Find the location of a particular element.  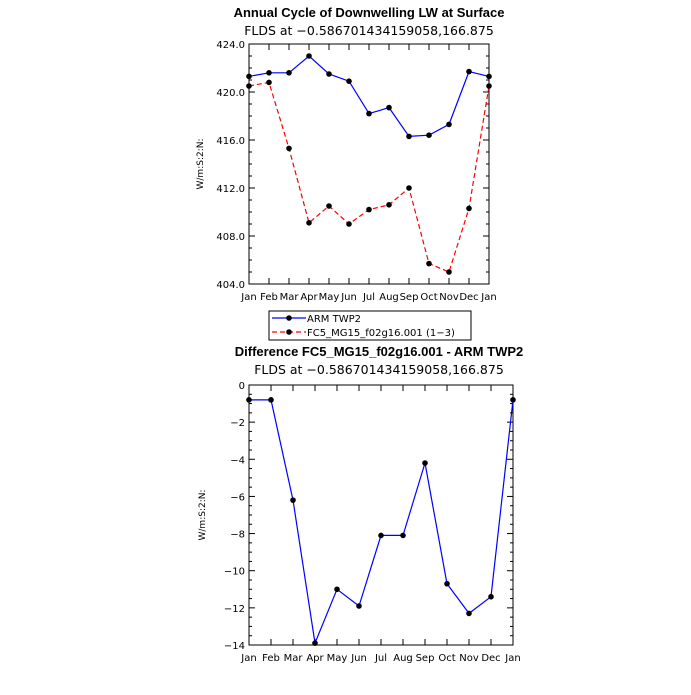

chart2-xtick-label: May is located at coordinates (337, 658).